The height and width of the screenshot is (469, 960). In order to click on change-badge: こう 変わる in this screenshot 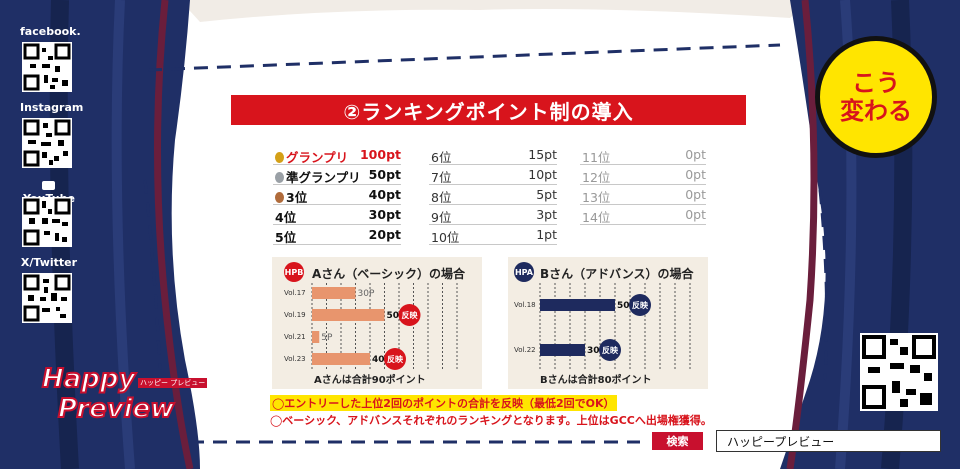, I will do `click(876, 97)`.